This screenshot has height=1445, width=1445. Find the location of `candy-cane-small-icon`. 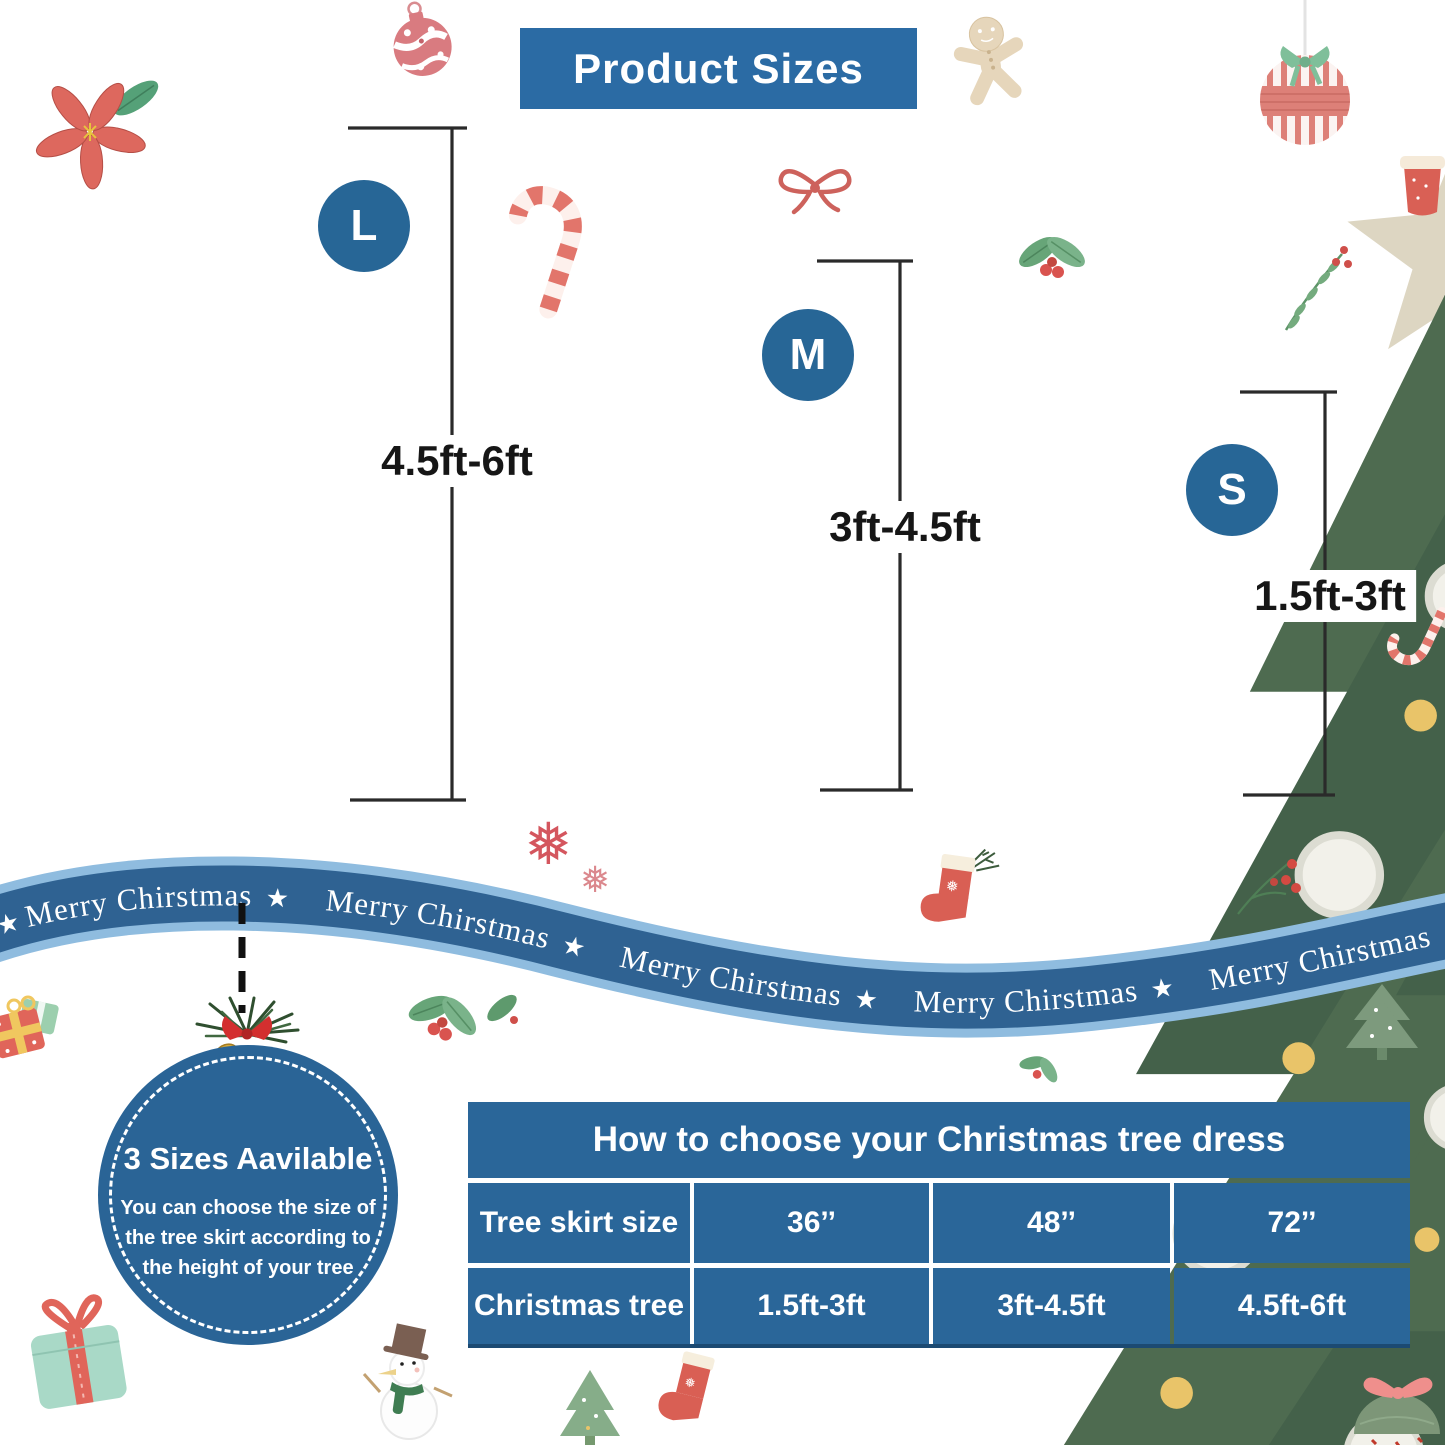

candy-cane-small-icon is located at coordinates (1416, 636).